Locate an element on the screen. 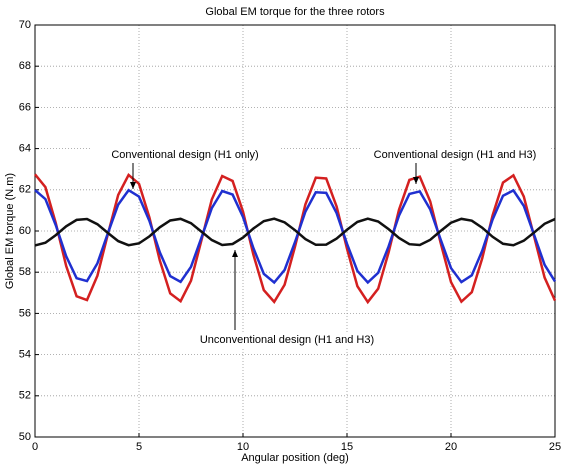 This screenshot has width=561, height=466. y-tick-label: 68 is located at coordinates (25, 66).